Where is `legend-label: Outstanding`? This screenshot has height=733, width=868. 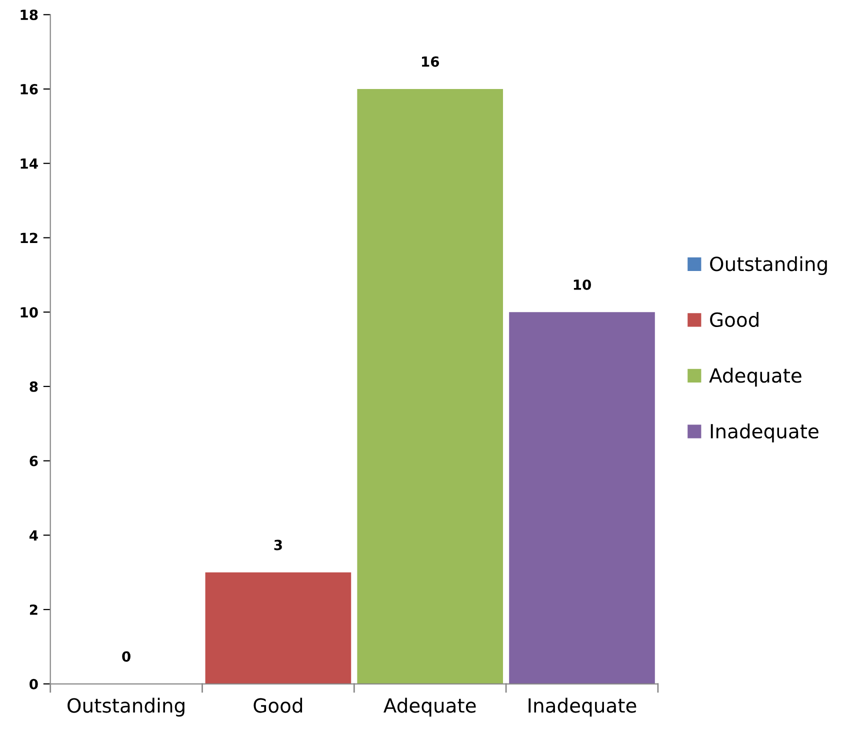
legend-label: Outstanding is located at coordinates (768, 266).